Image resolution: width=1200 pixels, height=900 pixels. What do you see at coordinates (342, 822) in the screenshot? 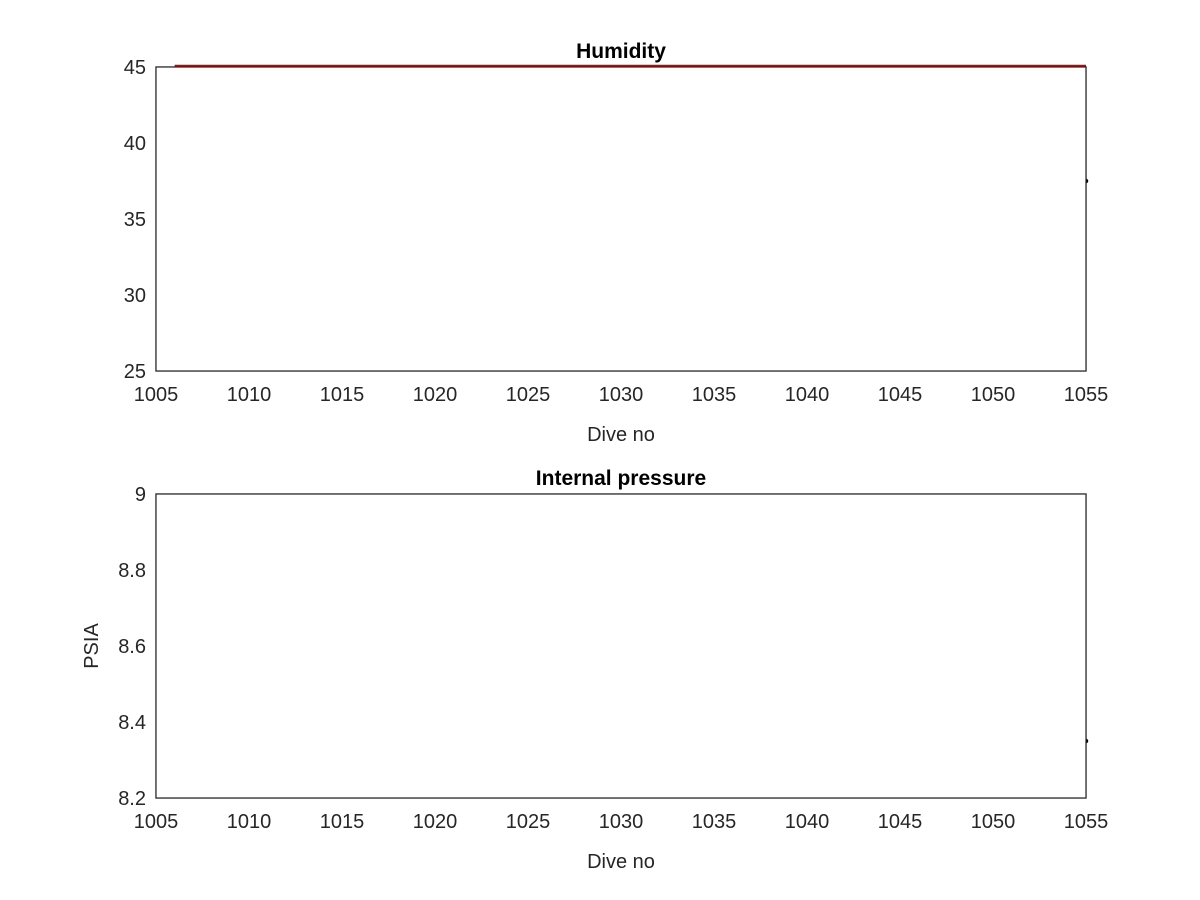
I see `pressure-x-tick-label: 1015` at bounding box center [342, 822].